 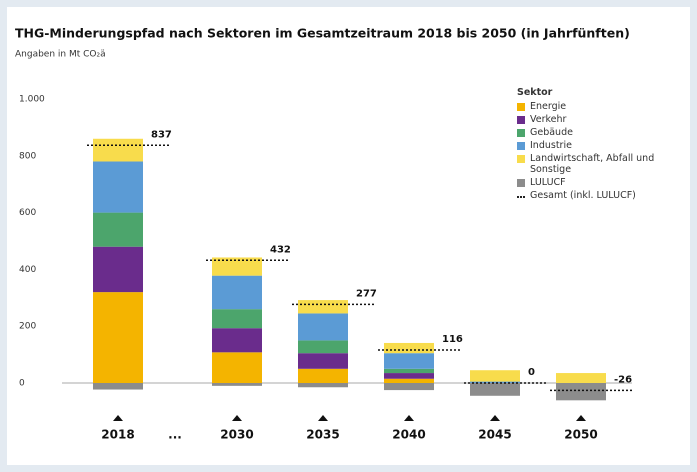 I want to click on x-tick-label: 2030, so click(x=236, y=435).